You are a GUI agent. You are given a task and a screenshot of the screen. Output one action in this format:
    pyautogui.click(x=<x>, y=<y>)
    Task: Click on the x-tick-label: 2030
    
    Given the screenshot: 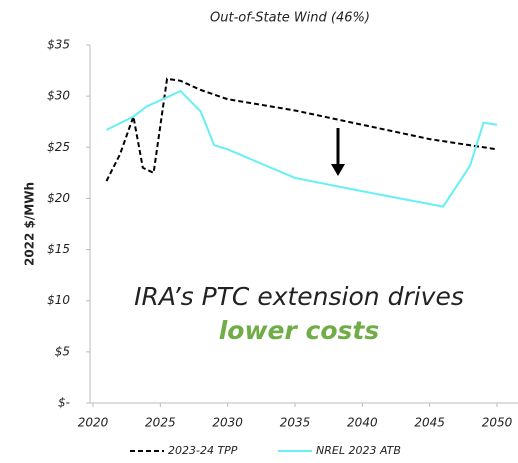 What is the action you would take?
    pyautogui.click(x=227, y=423)
    